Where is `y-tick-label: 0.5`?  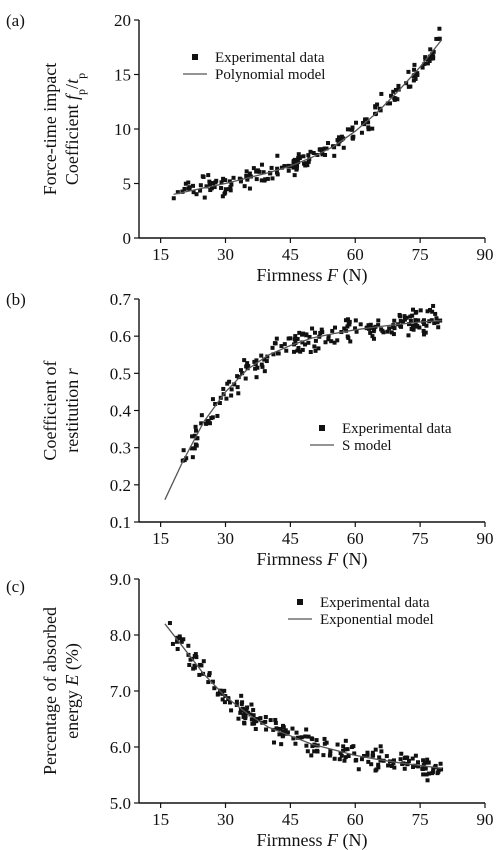 y-tick-label: 0.5 is located at coordinates (120, 373).